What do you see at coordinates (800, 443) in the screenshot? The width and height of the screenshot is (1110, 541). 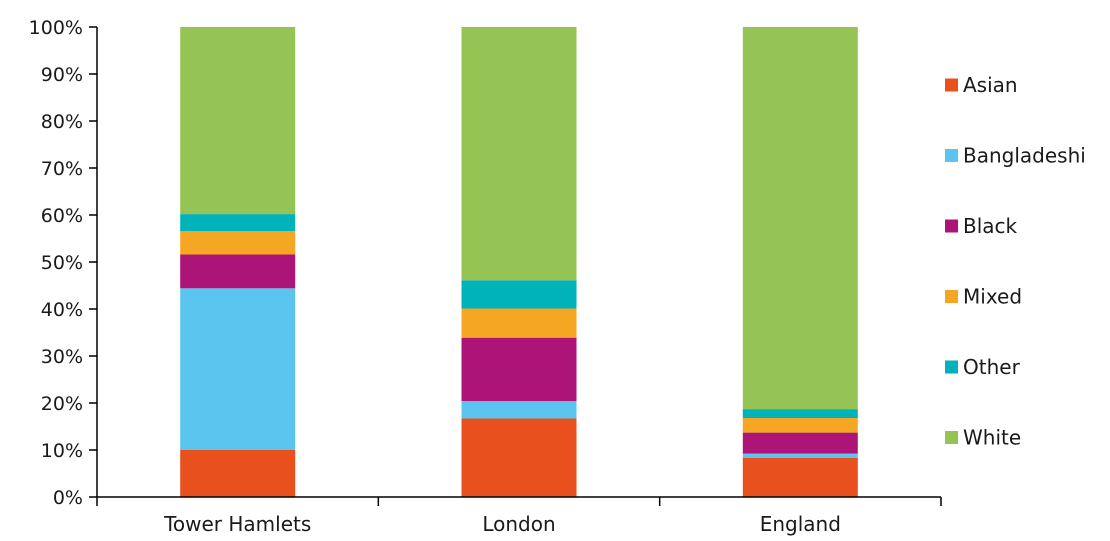 I see `bar-segment-black-england` at bounding box center [800, 443].